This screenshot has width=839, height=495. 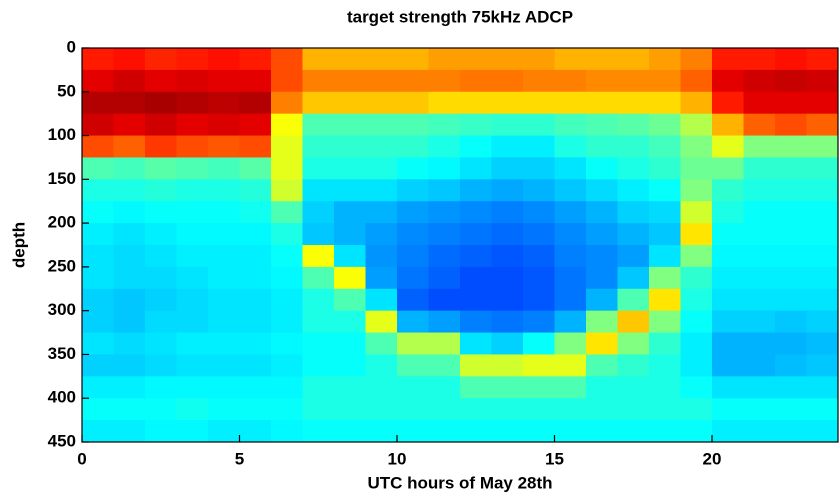 I want to click on y-tick-label: 400, so click(x=62, y=397).